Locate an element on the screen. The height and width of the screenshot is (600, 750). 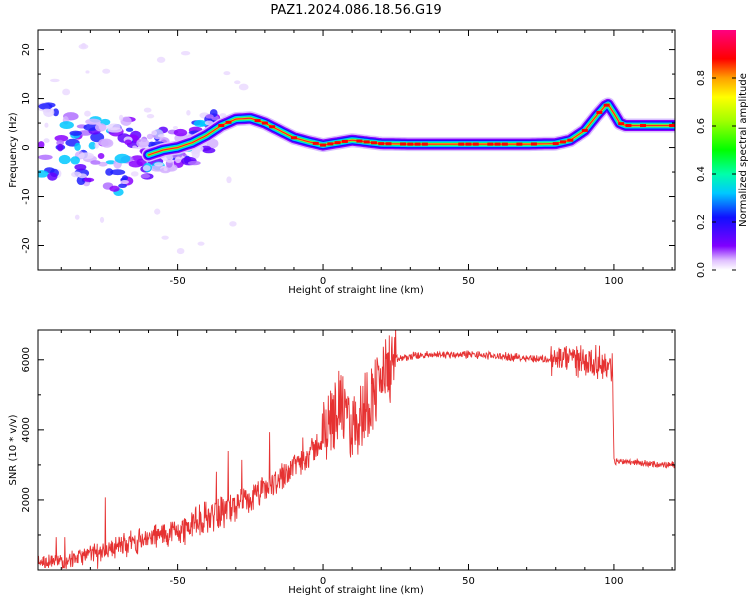
spectrogram-x-tick-label: 50 is located at coordinates (468, 281).